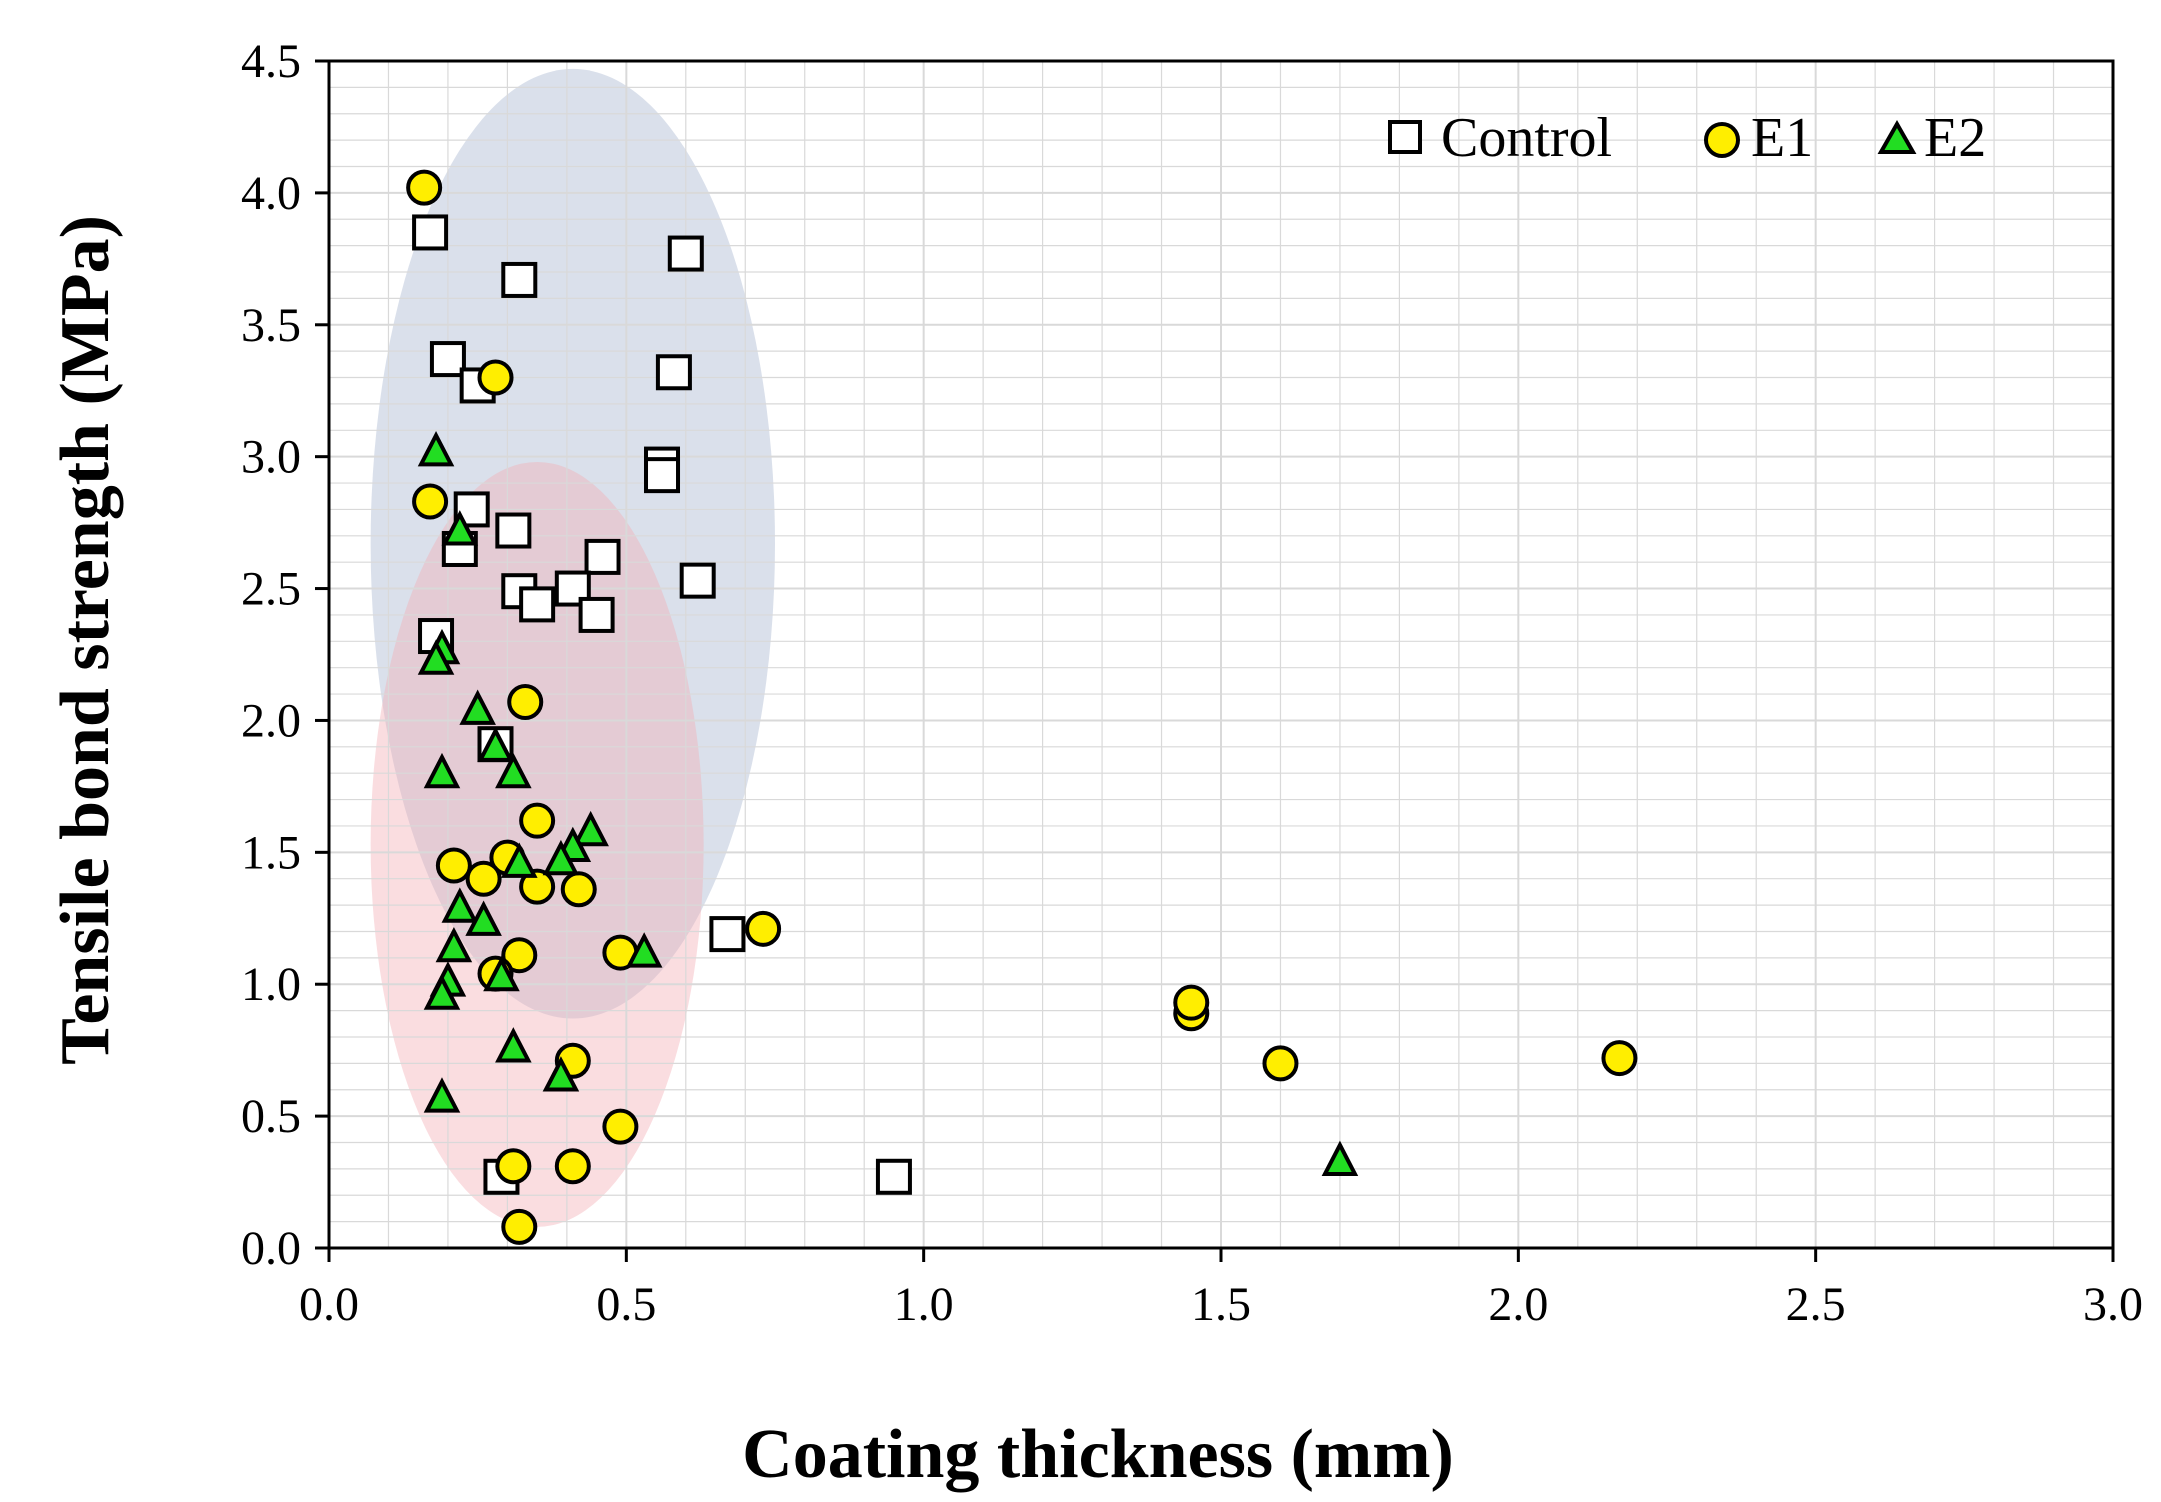 The width and height of the screenshot is (2161, 1502). I want to click on highlight-ellipse-blue, so click(572, 543).